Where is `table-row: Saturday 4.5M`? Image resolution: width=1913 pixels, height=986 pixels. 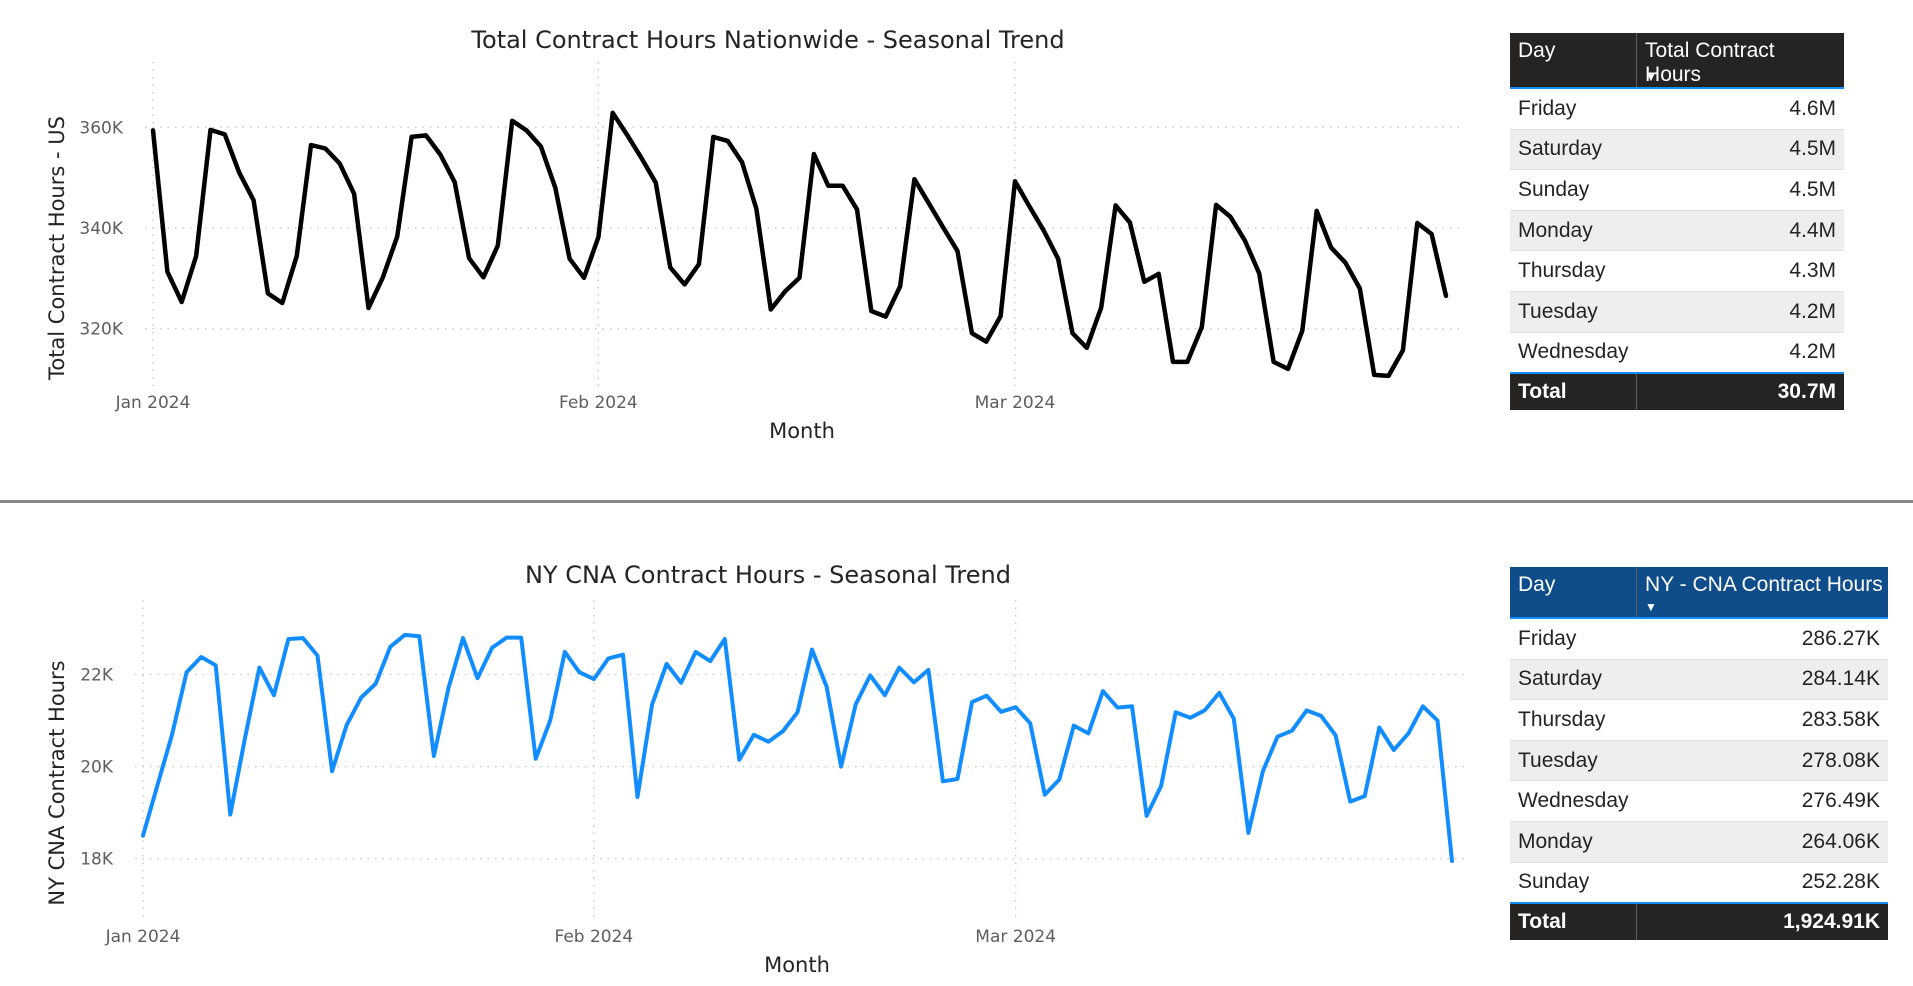
table-row: Saturday 4.5M is located at coordinates (1677, 150).